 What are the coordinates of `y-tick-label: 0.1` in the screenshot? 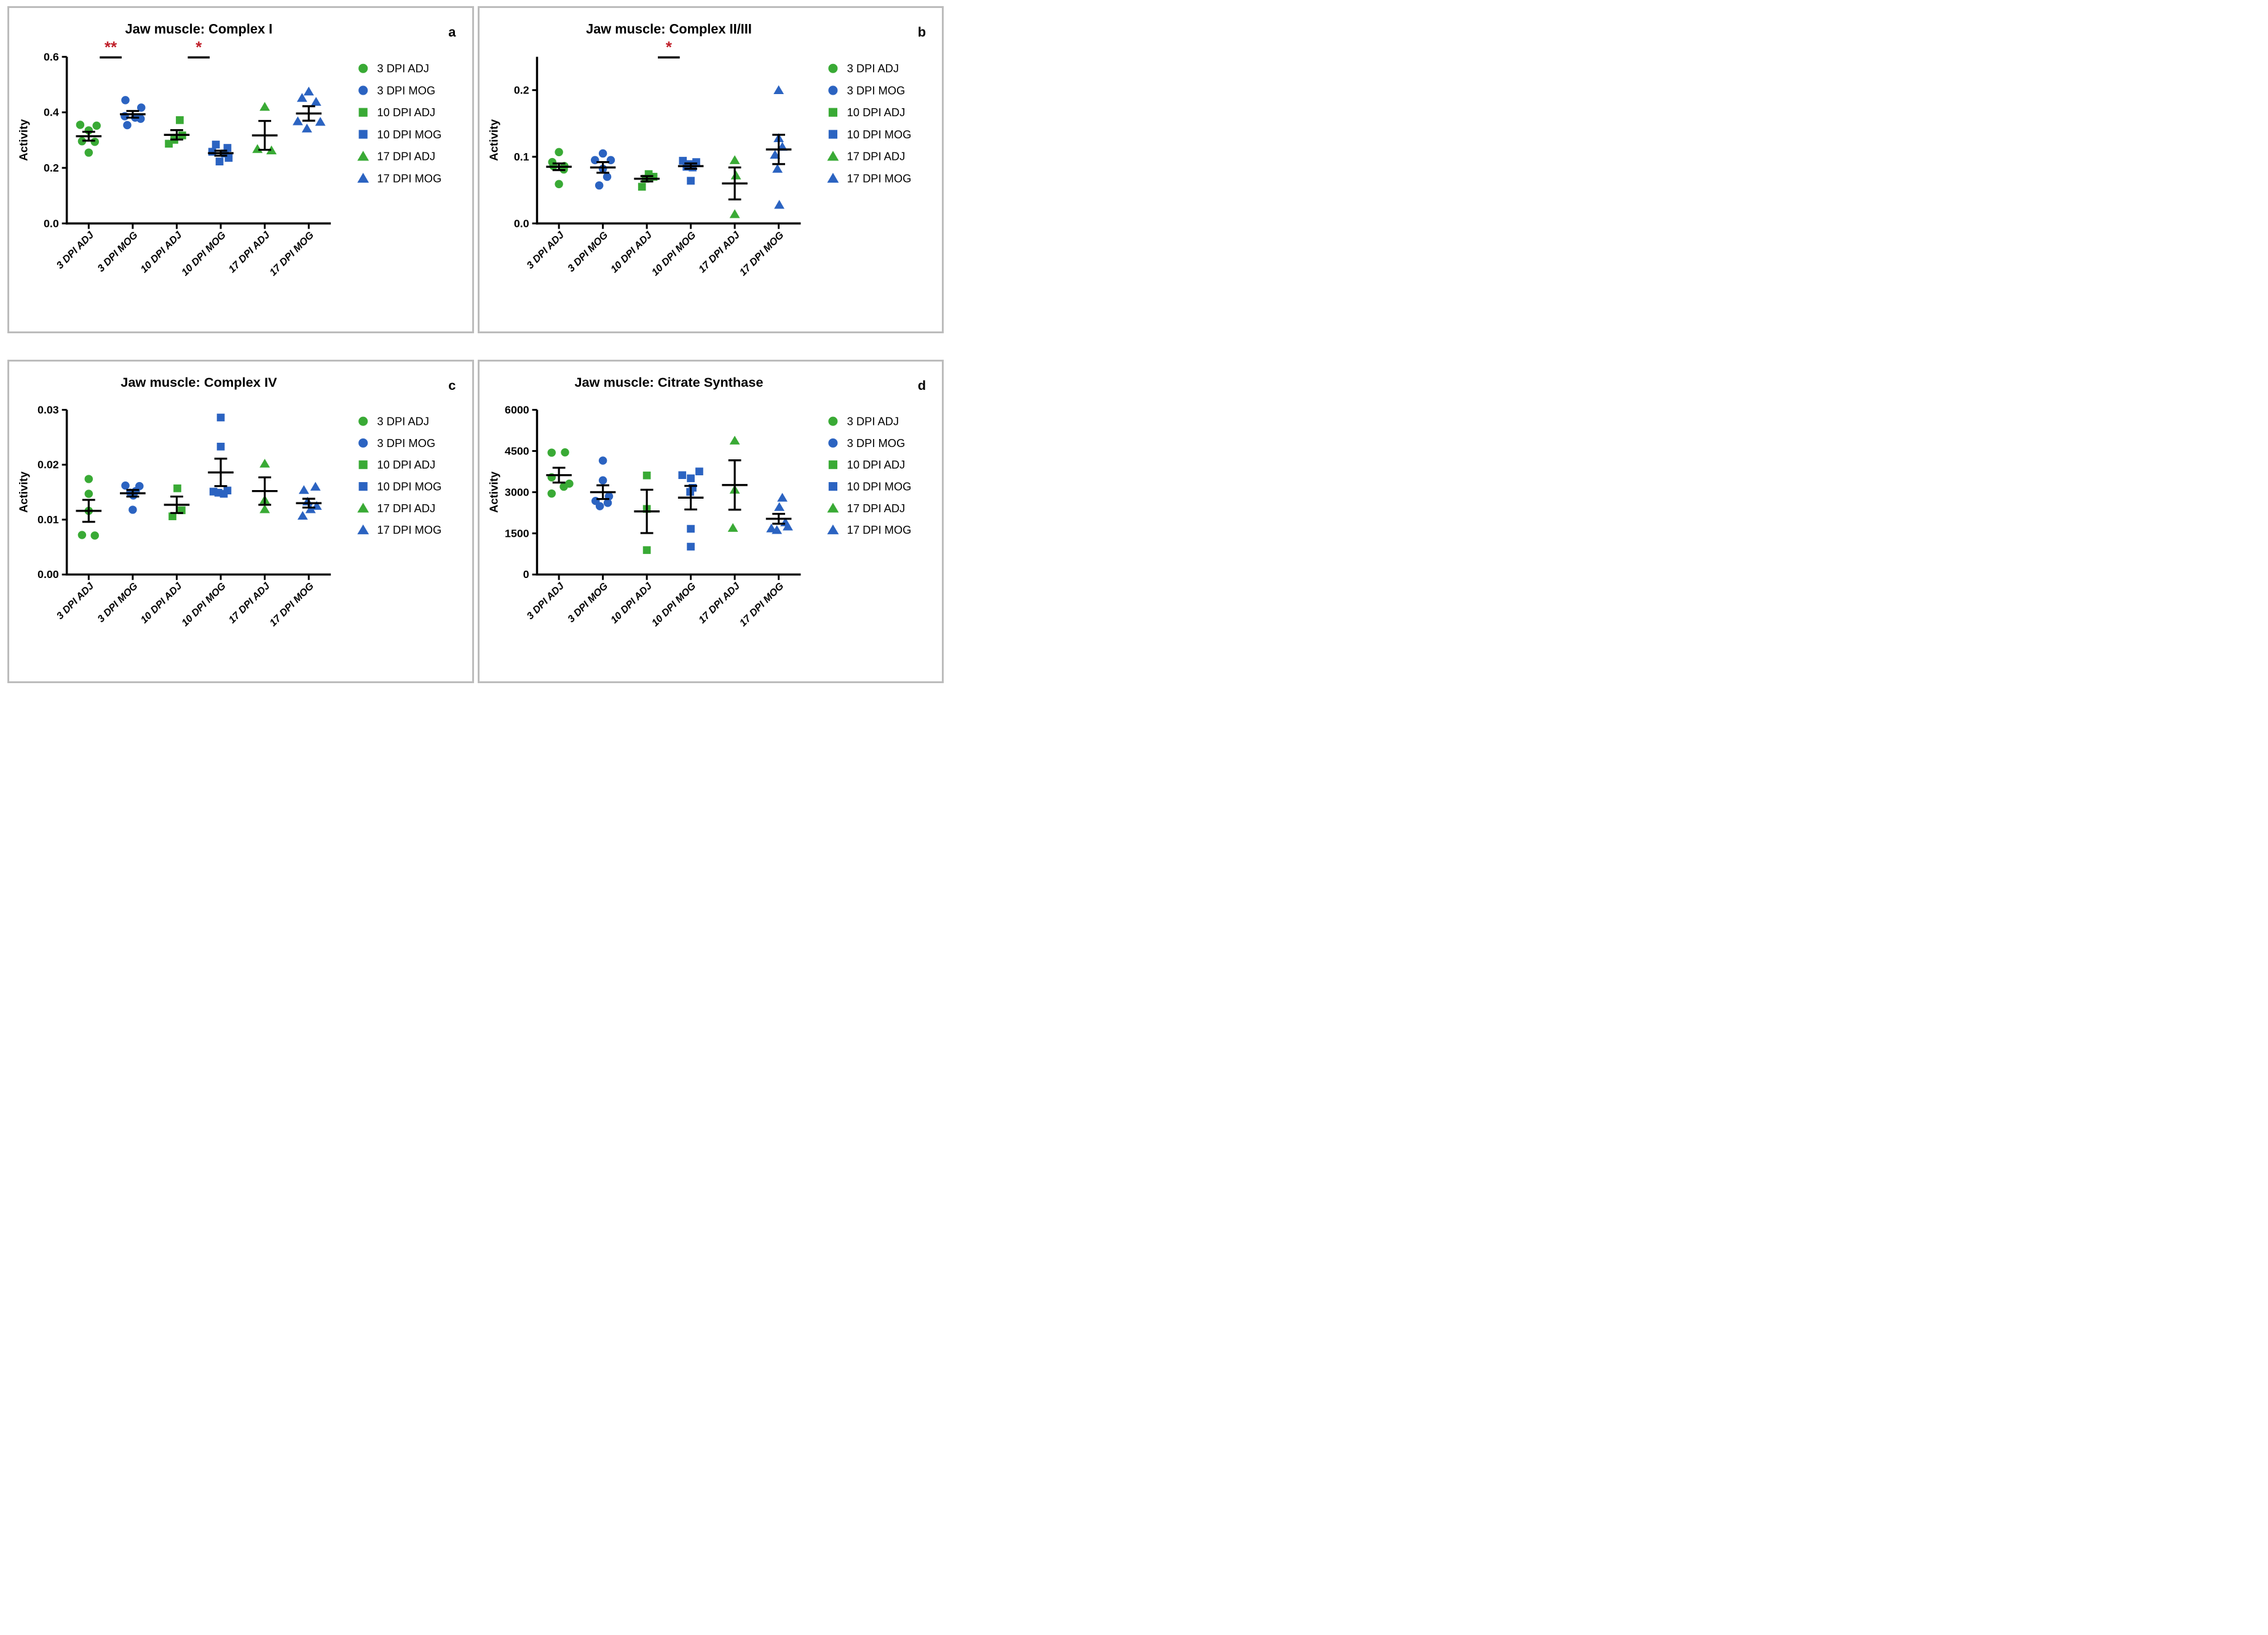 It's located at (521, 157).